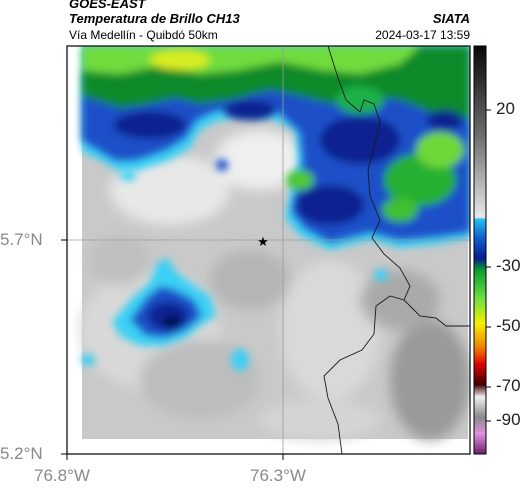 Image resolution: width=526 pixels, height=491 pixels. What do you see at coordinates (508, 265) in the screenshot?
I see `colorbar-tick-label: -30` at bounding box center [508, 265].